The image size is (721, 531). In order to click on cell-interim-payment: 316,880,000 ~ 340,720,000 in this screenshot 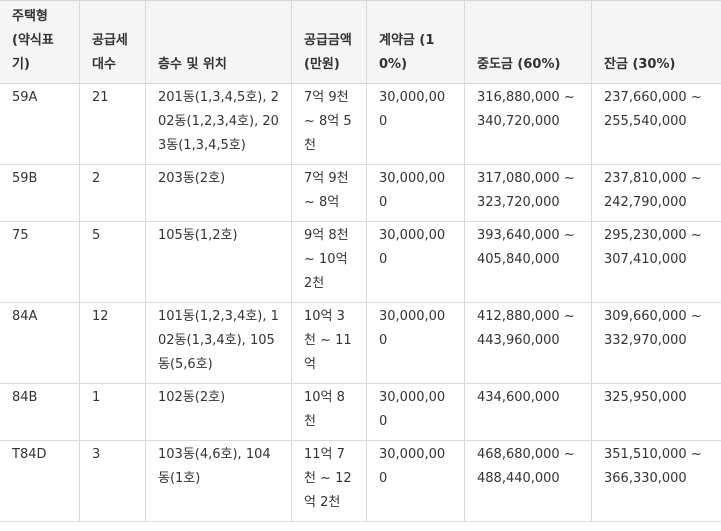, I will do `click(528, 124)`.